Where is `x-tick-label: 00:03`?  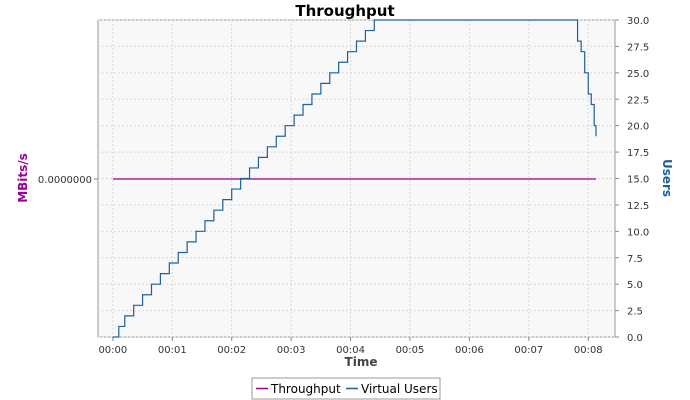
x-tick-label: 00:03 is located at coordinates (291, 350).